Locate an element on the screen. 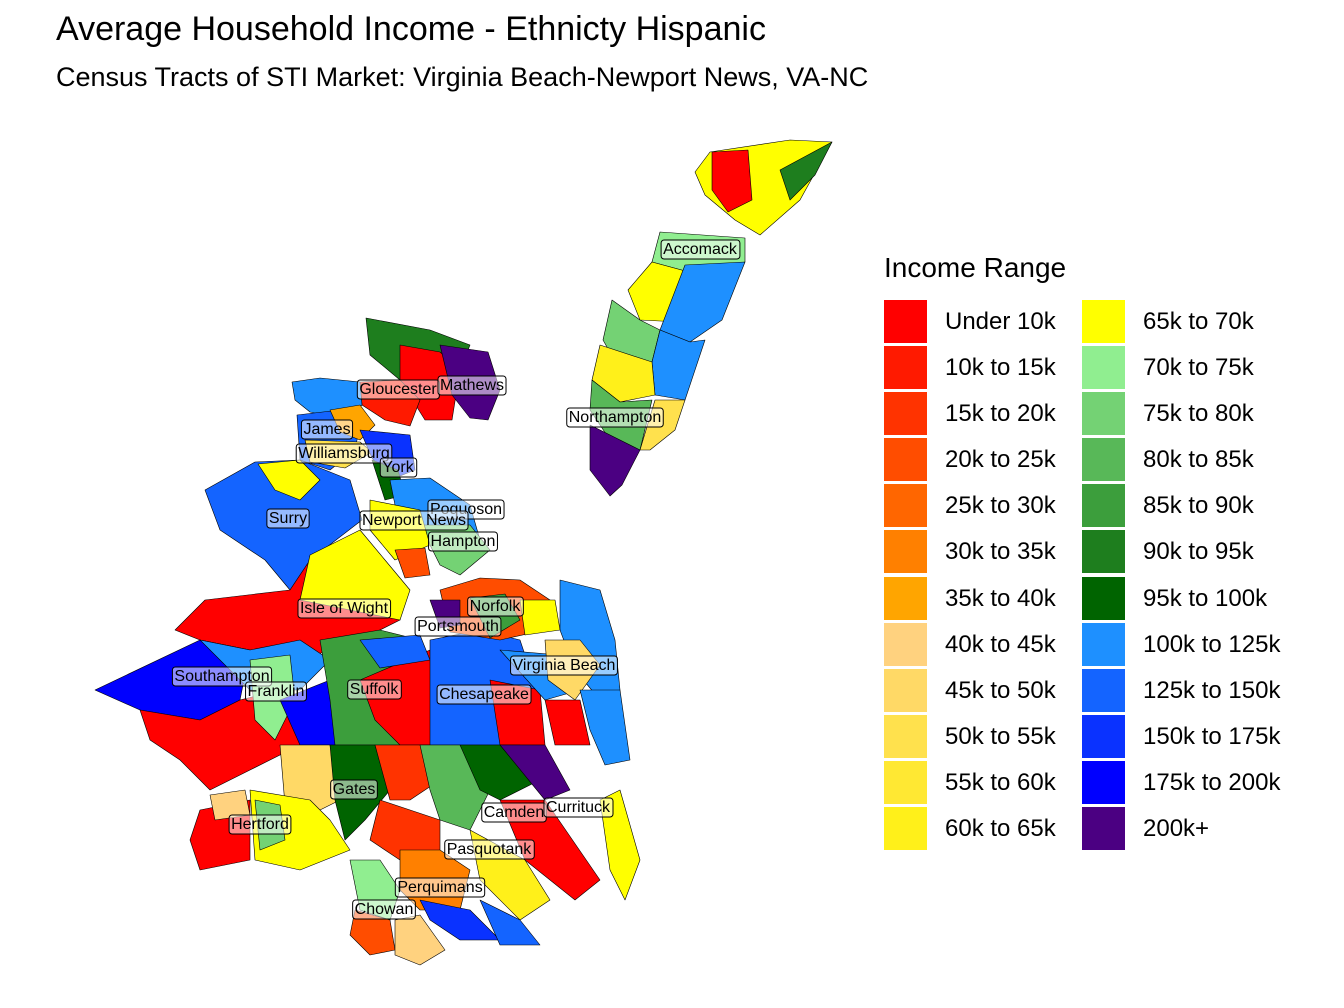 The height and width of the screenshot is (1008, 1344). place-label: Isle of Wight is located at coordinates (344, 608).